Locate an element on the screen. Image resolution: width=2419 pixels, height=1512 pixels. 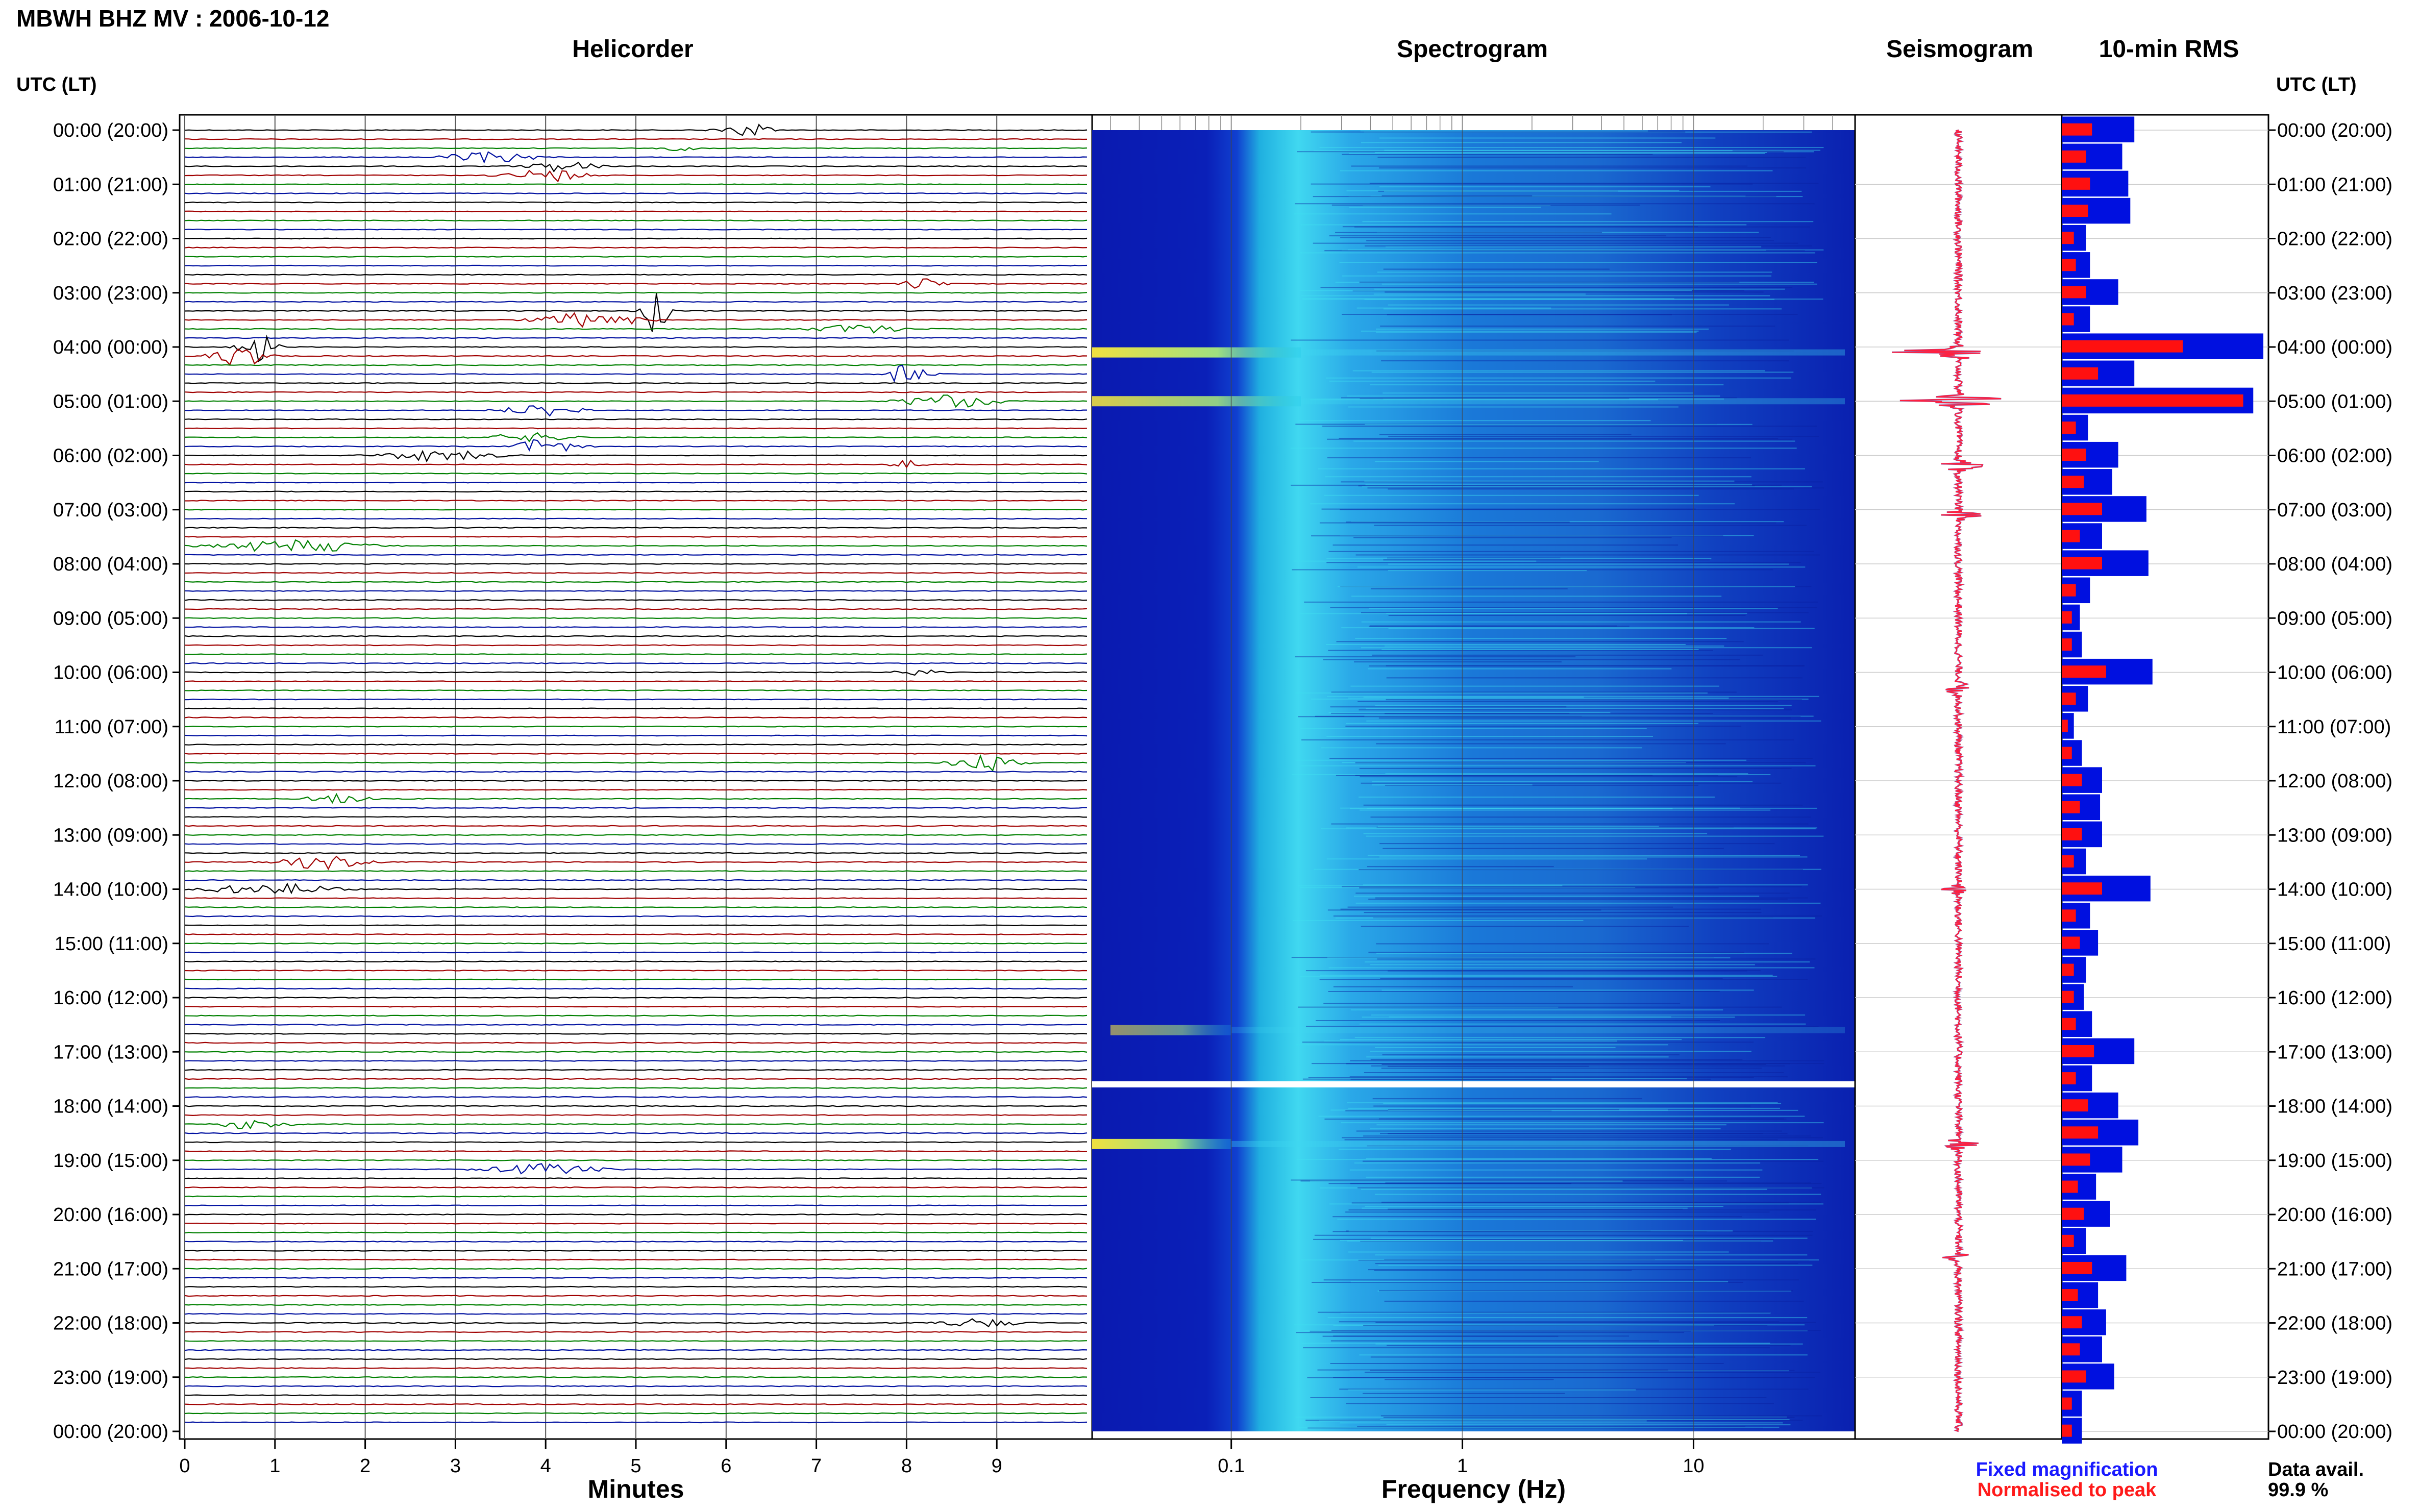
normalised-to-peak-legend: Normalised to peak is located at coordinates (2067, 1490).